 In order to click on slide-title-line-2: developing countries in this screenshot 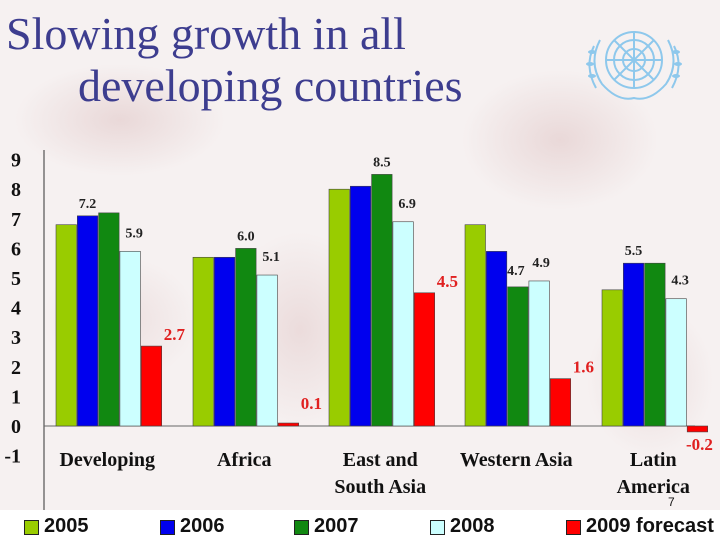, I will do `click(270, 85)`.